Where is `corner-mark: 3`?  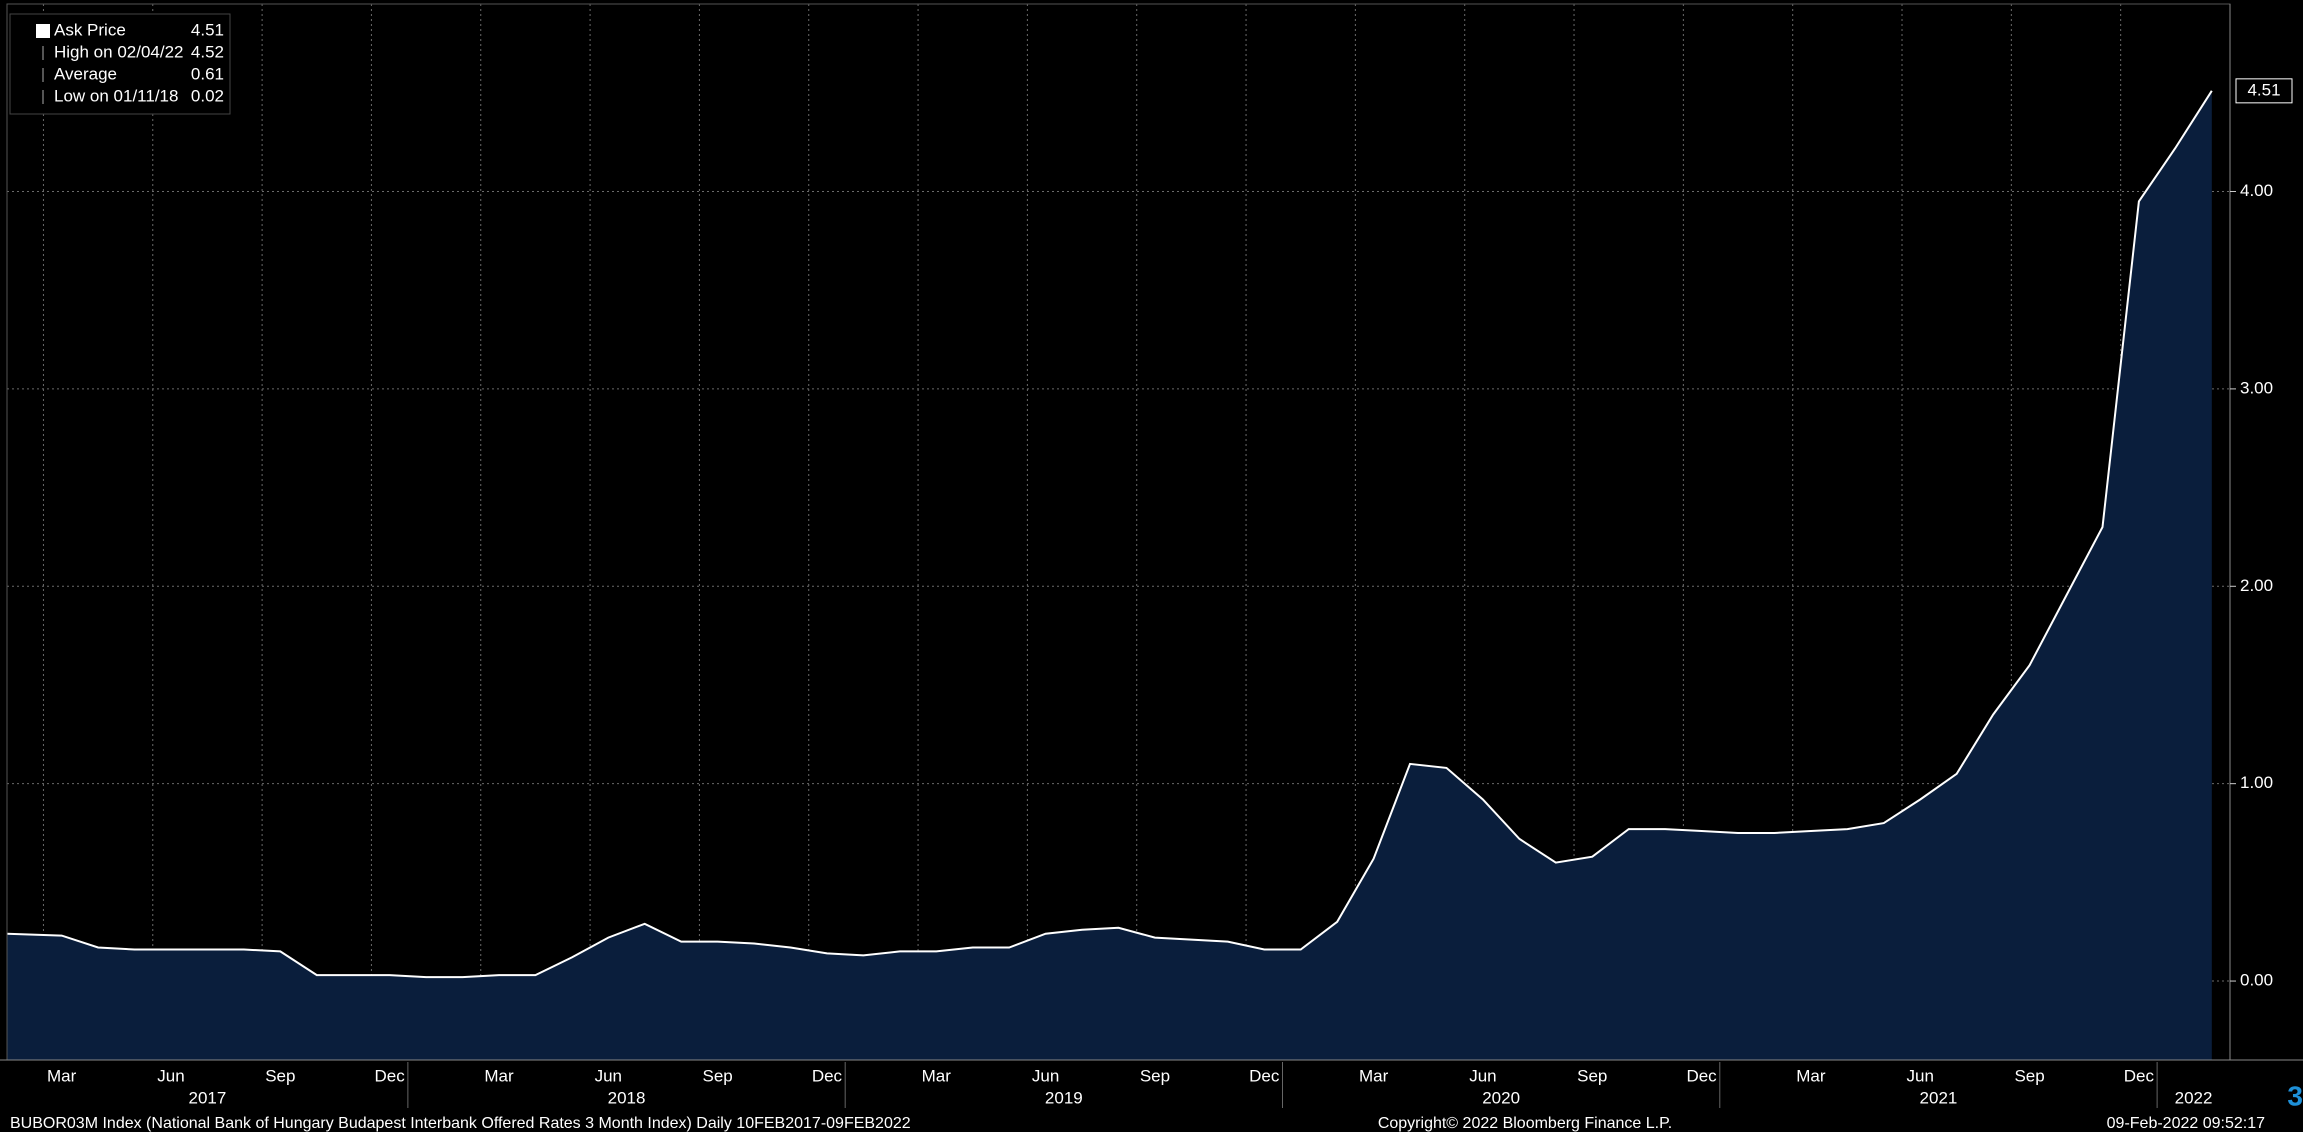
corner-mark: 3 is located at coordinates (2295, 1095).